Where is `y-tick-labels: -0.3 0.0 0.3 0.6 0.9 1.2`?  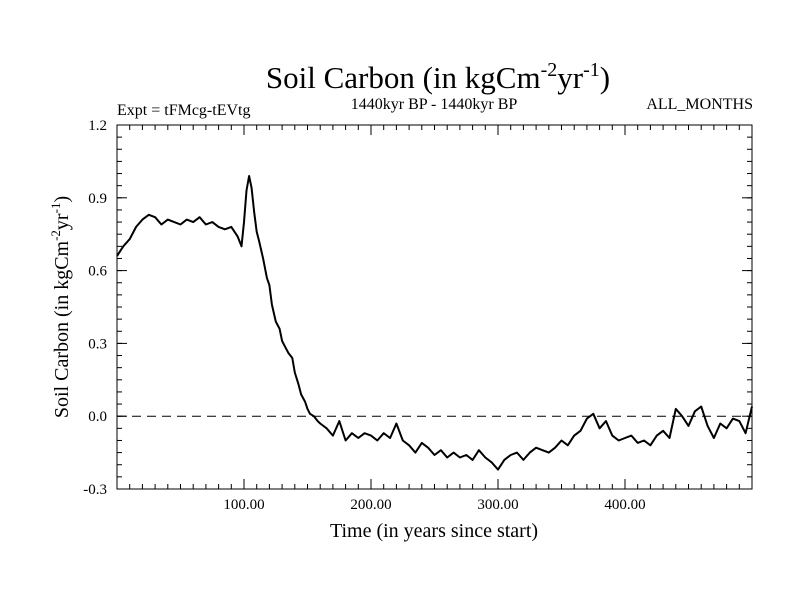 y-tick-labels: -0.3 0.0 0.3 0.6 0.9 1.2 is located at coordinates (95, 308).